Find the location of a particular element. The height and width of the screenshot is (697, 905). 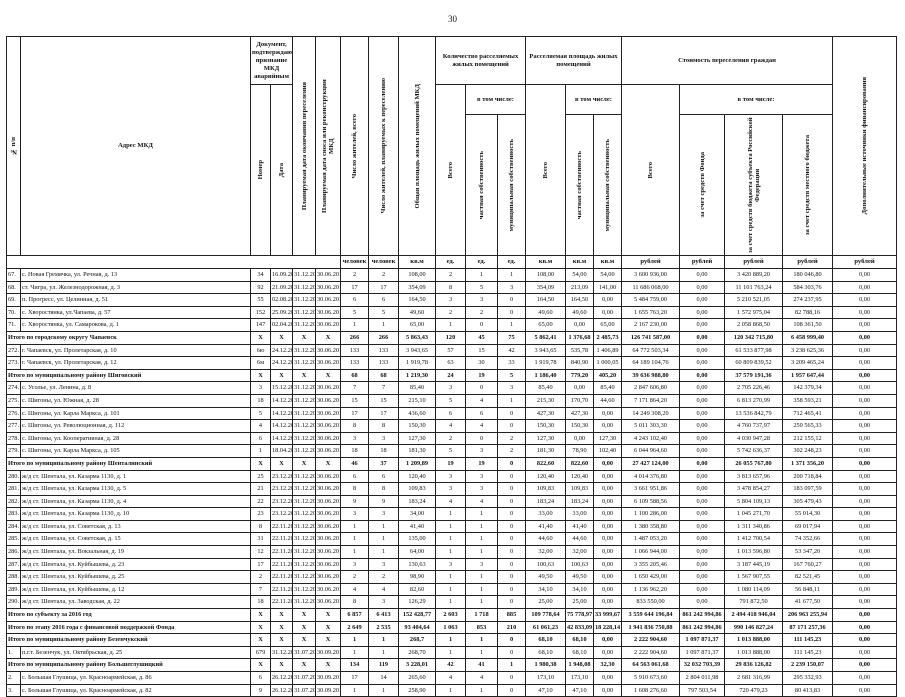

header-text: Число жителей, планируемых к переселению is located at coordinates (384, 146).